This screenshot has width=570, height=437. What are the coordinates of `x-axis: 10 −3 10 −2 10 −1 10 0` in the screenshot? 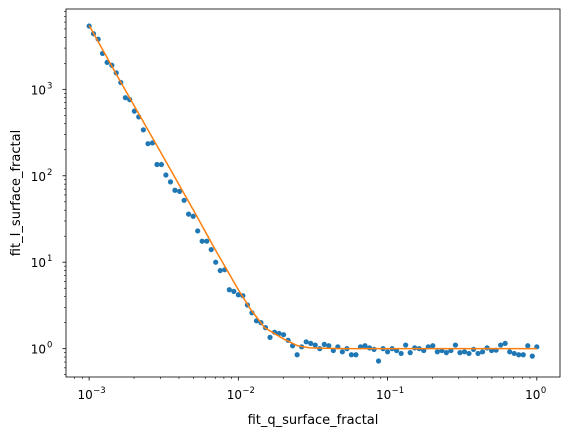 It's located at (310, 389).